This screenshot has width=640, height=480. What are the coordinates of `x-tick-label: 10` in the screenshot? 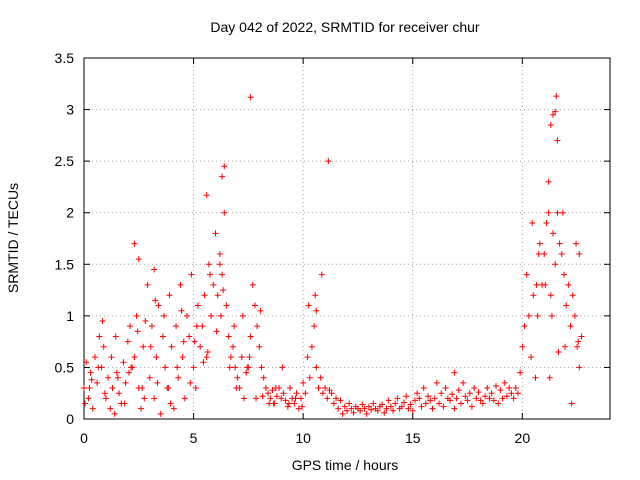 It's located at (303, 438).